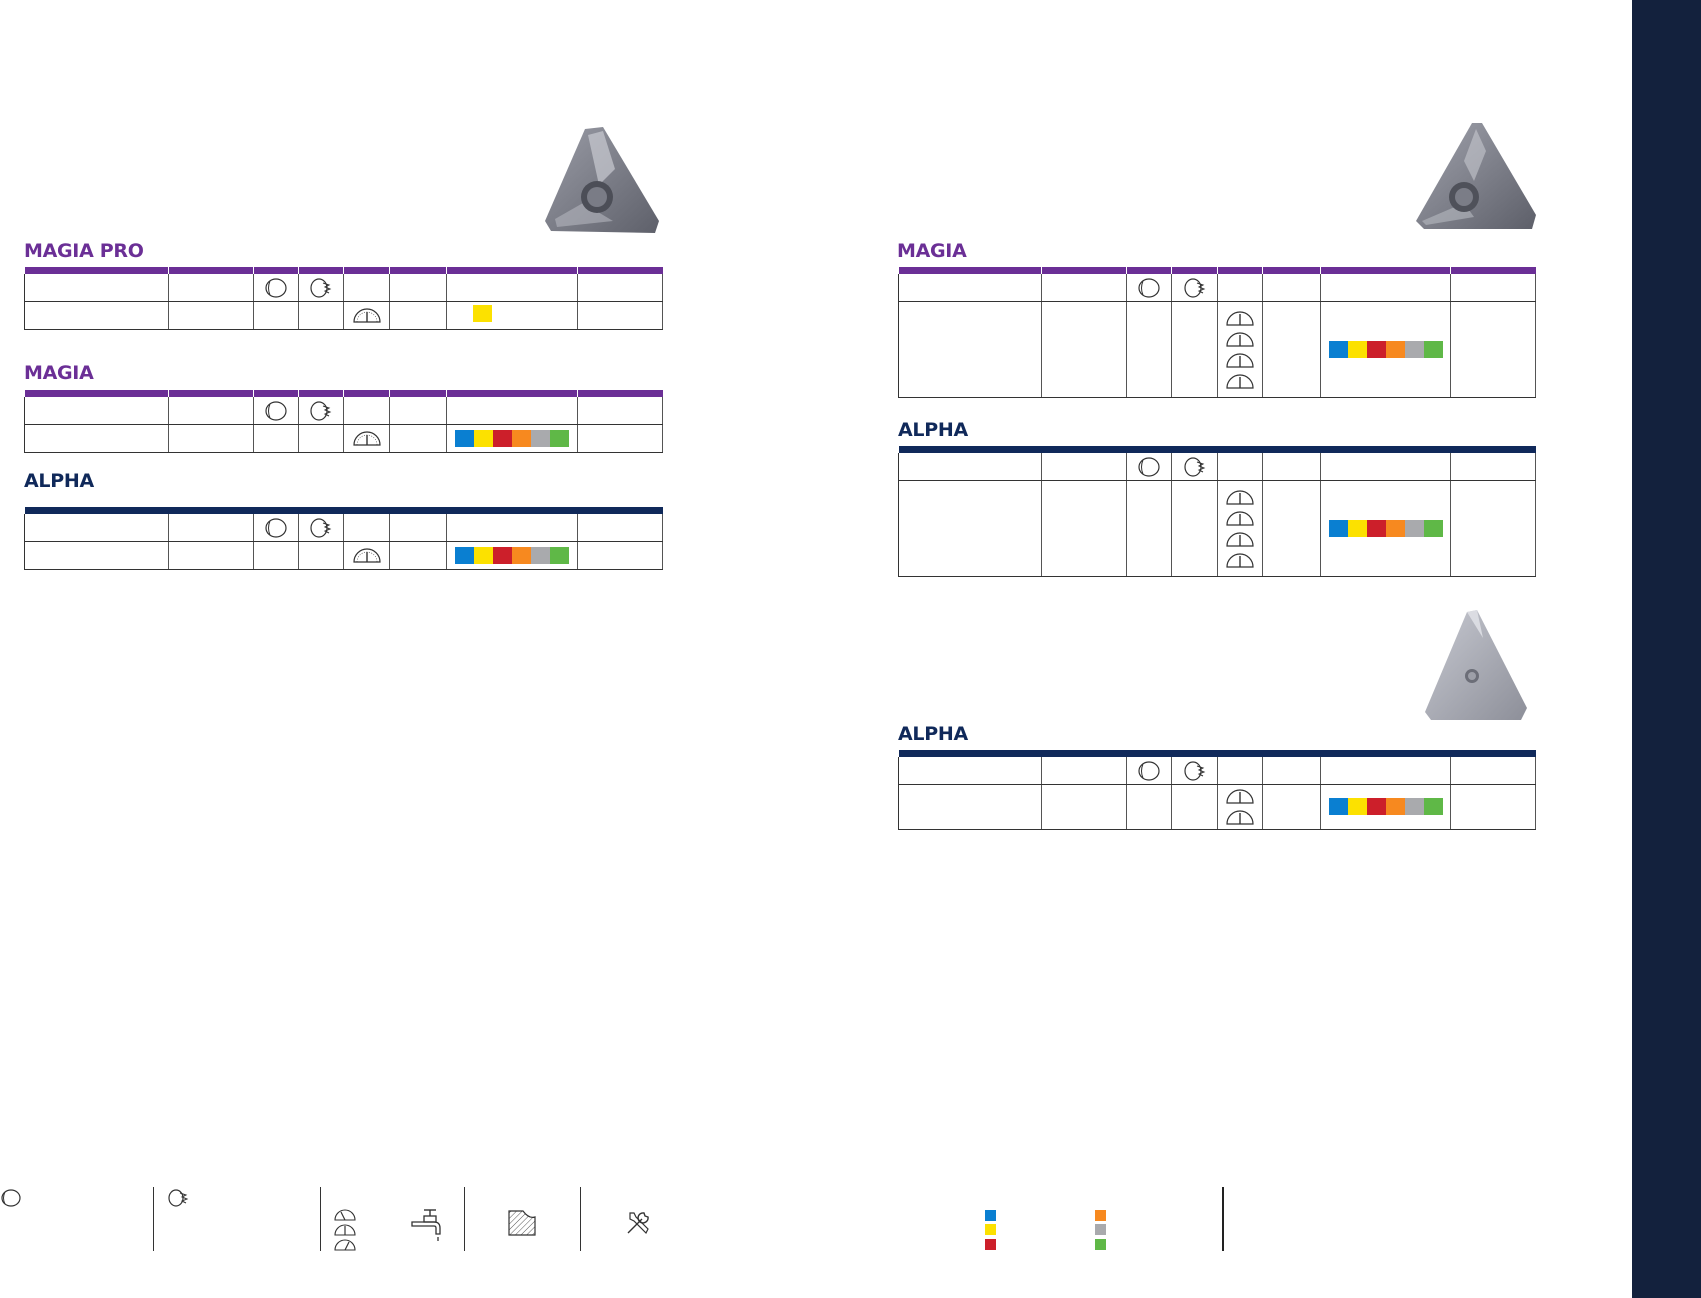 The height and width of the screenshot is (1298, 1701). I want to click on coolant-tap-icon, so click(426, 1225).